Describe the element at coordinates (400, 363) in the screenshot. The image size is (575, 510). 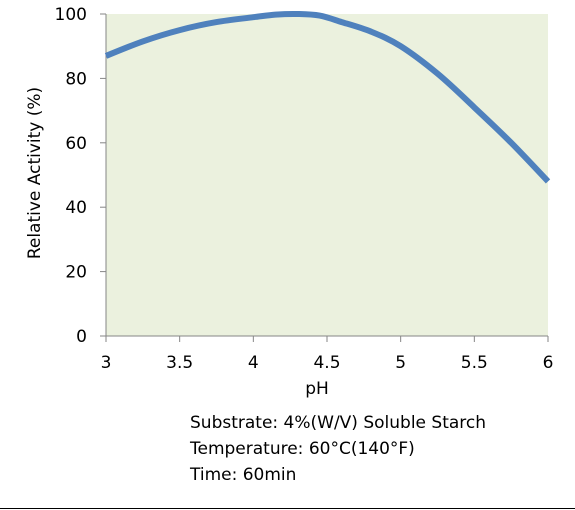
I see `x-tick-label: 5` at that location.